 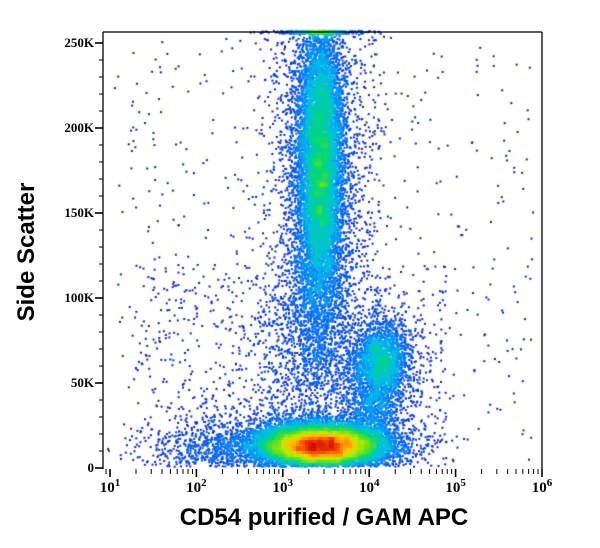 What do you see at coordinates (283, 486) in the screenshot?
I see `x-tick-label: 10³` at bounding box center [283, 486].